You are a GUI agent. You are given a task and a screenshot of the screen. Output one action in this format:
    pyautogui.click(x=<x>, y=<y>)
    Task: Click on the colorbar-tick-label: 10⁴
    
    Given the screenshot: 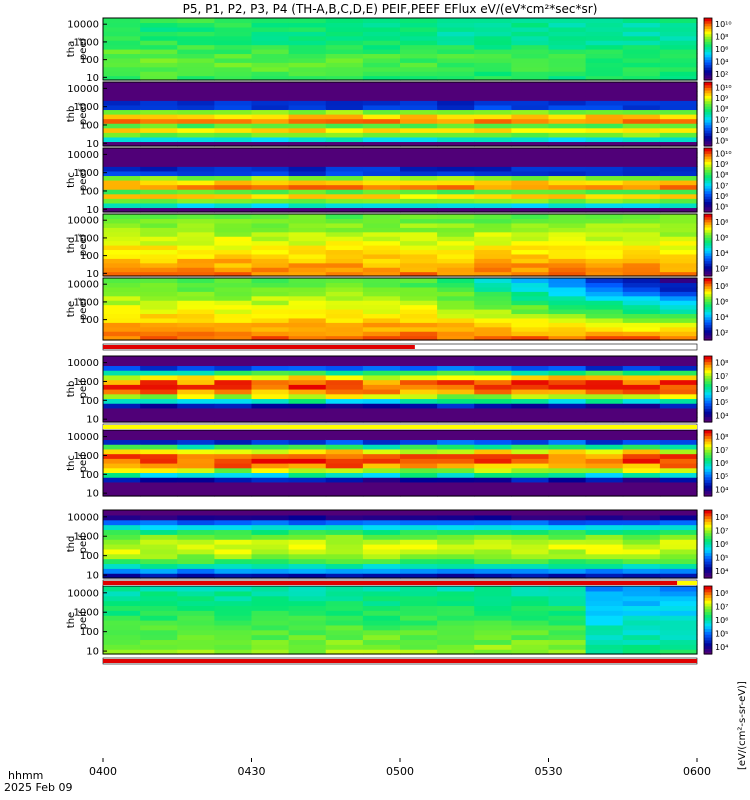 What is the action you would take?
    pyautogui.click(x=721, y=253)
    